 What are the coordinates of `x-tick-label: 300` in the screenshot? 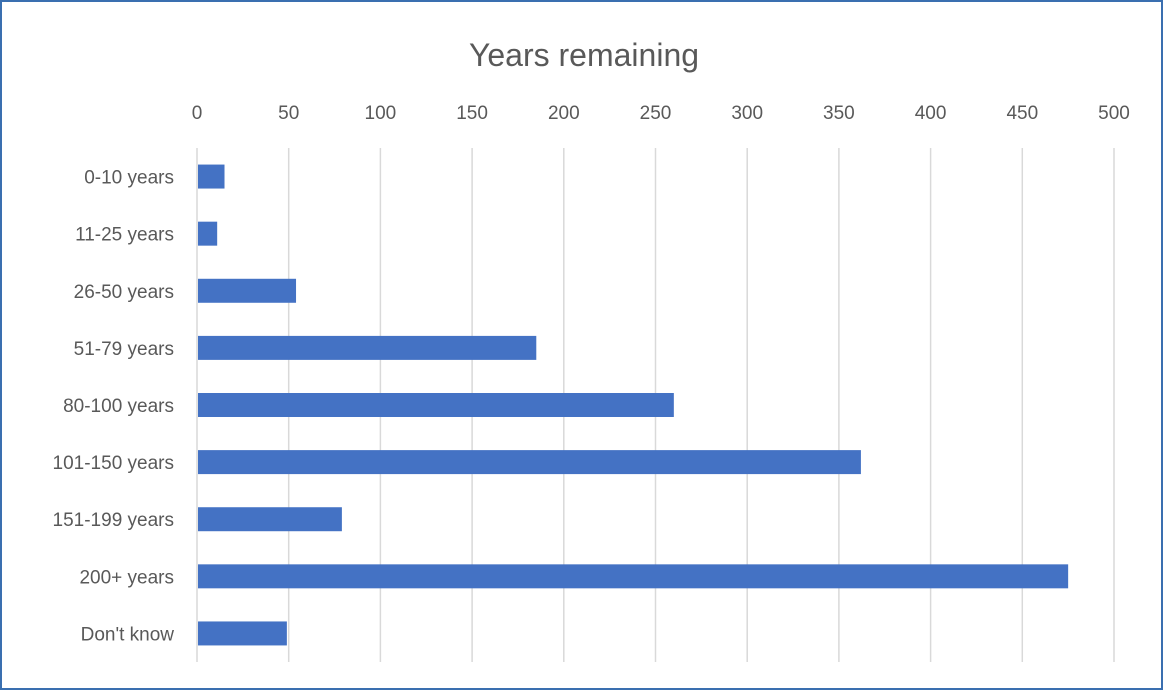 It's located at (747, 113).